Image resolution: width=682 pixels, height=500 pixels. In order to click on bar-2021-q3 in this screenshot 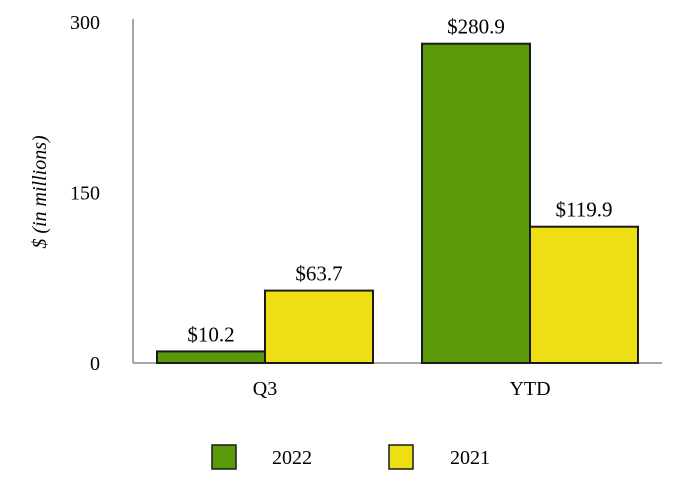, I will do `click(319, 326)`.